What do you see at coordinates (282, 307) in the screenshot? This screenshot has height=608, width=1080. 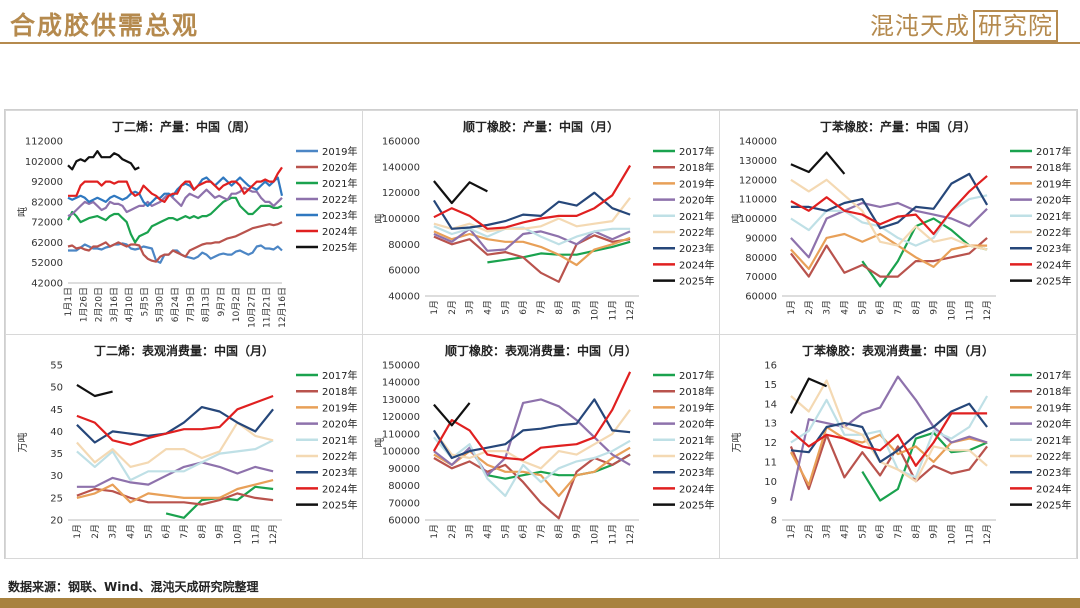 I see `x-tick-label: 12月16日` at bounding box center [282, 307].